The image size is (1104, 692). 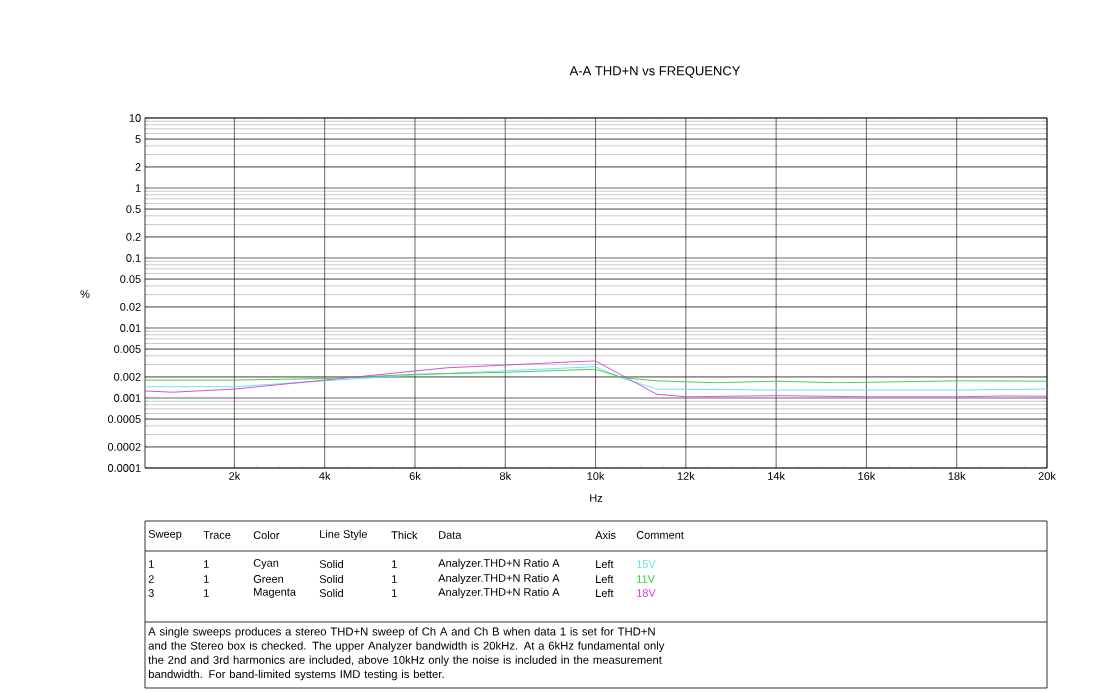 I want to click on y-tick-label: 0.1, so click(x=133, y=258).